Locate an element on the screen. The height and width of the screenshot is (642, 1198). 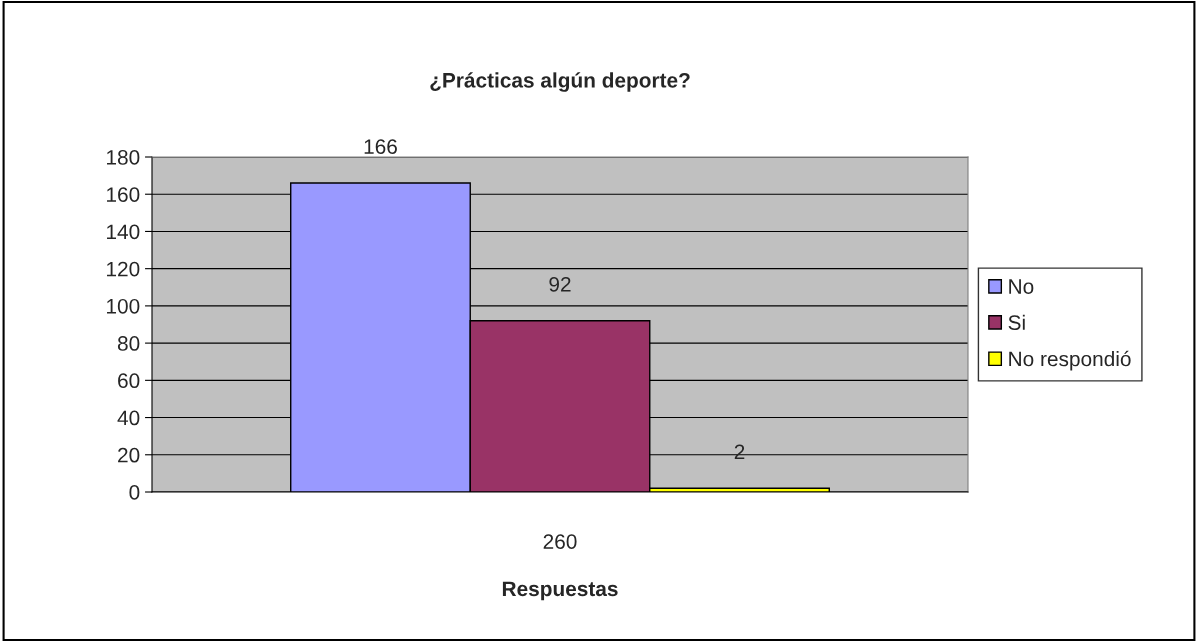
legend-label: Si is located at coordinates (1016, 322).